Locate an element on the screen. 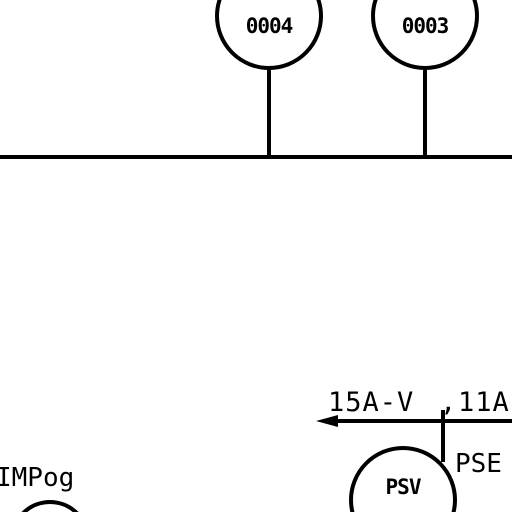 This screenshot has width=512, height=512. left-tag-impog: IMPog is located at coordinates (37, 478).